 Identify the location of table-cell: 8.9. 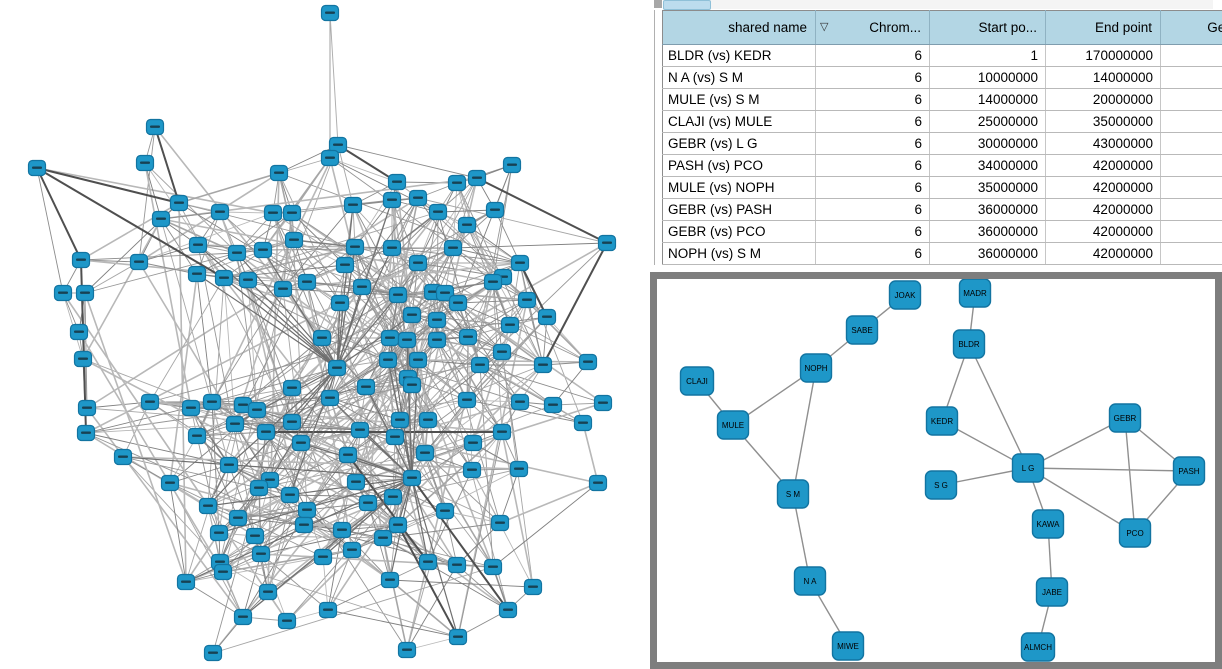
(1191, 209).